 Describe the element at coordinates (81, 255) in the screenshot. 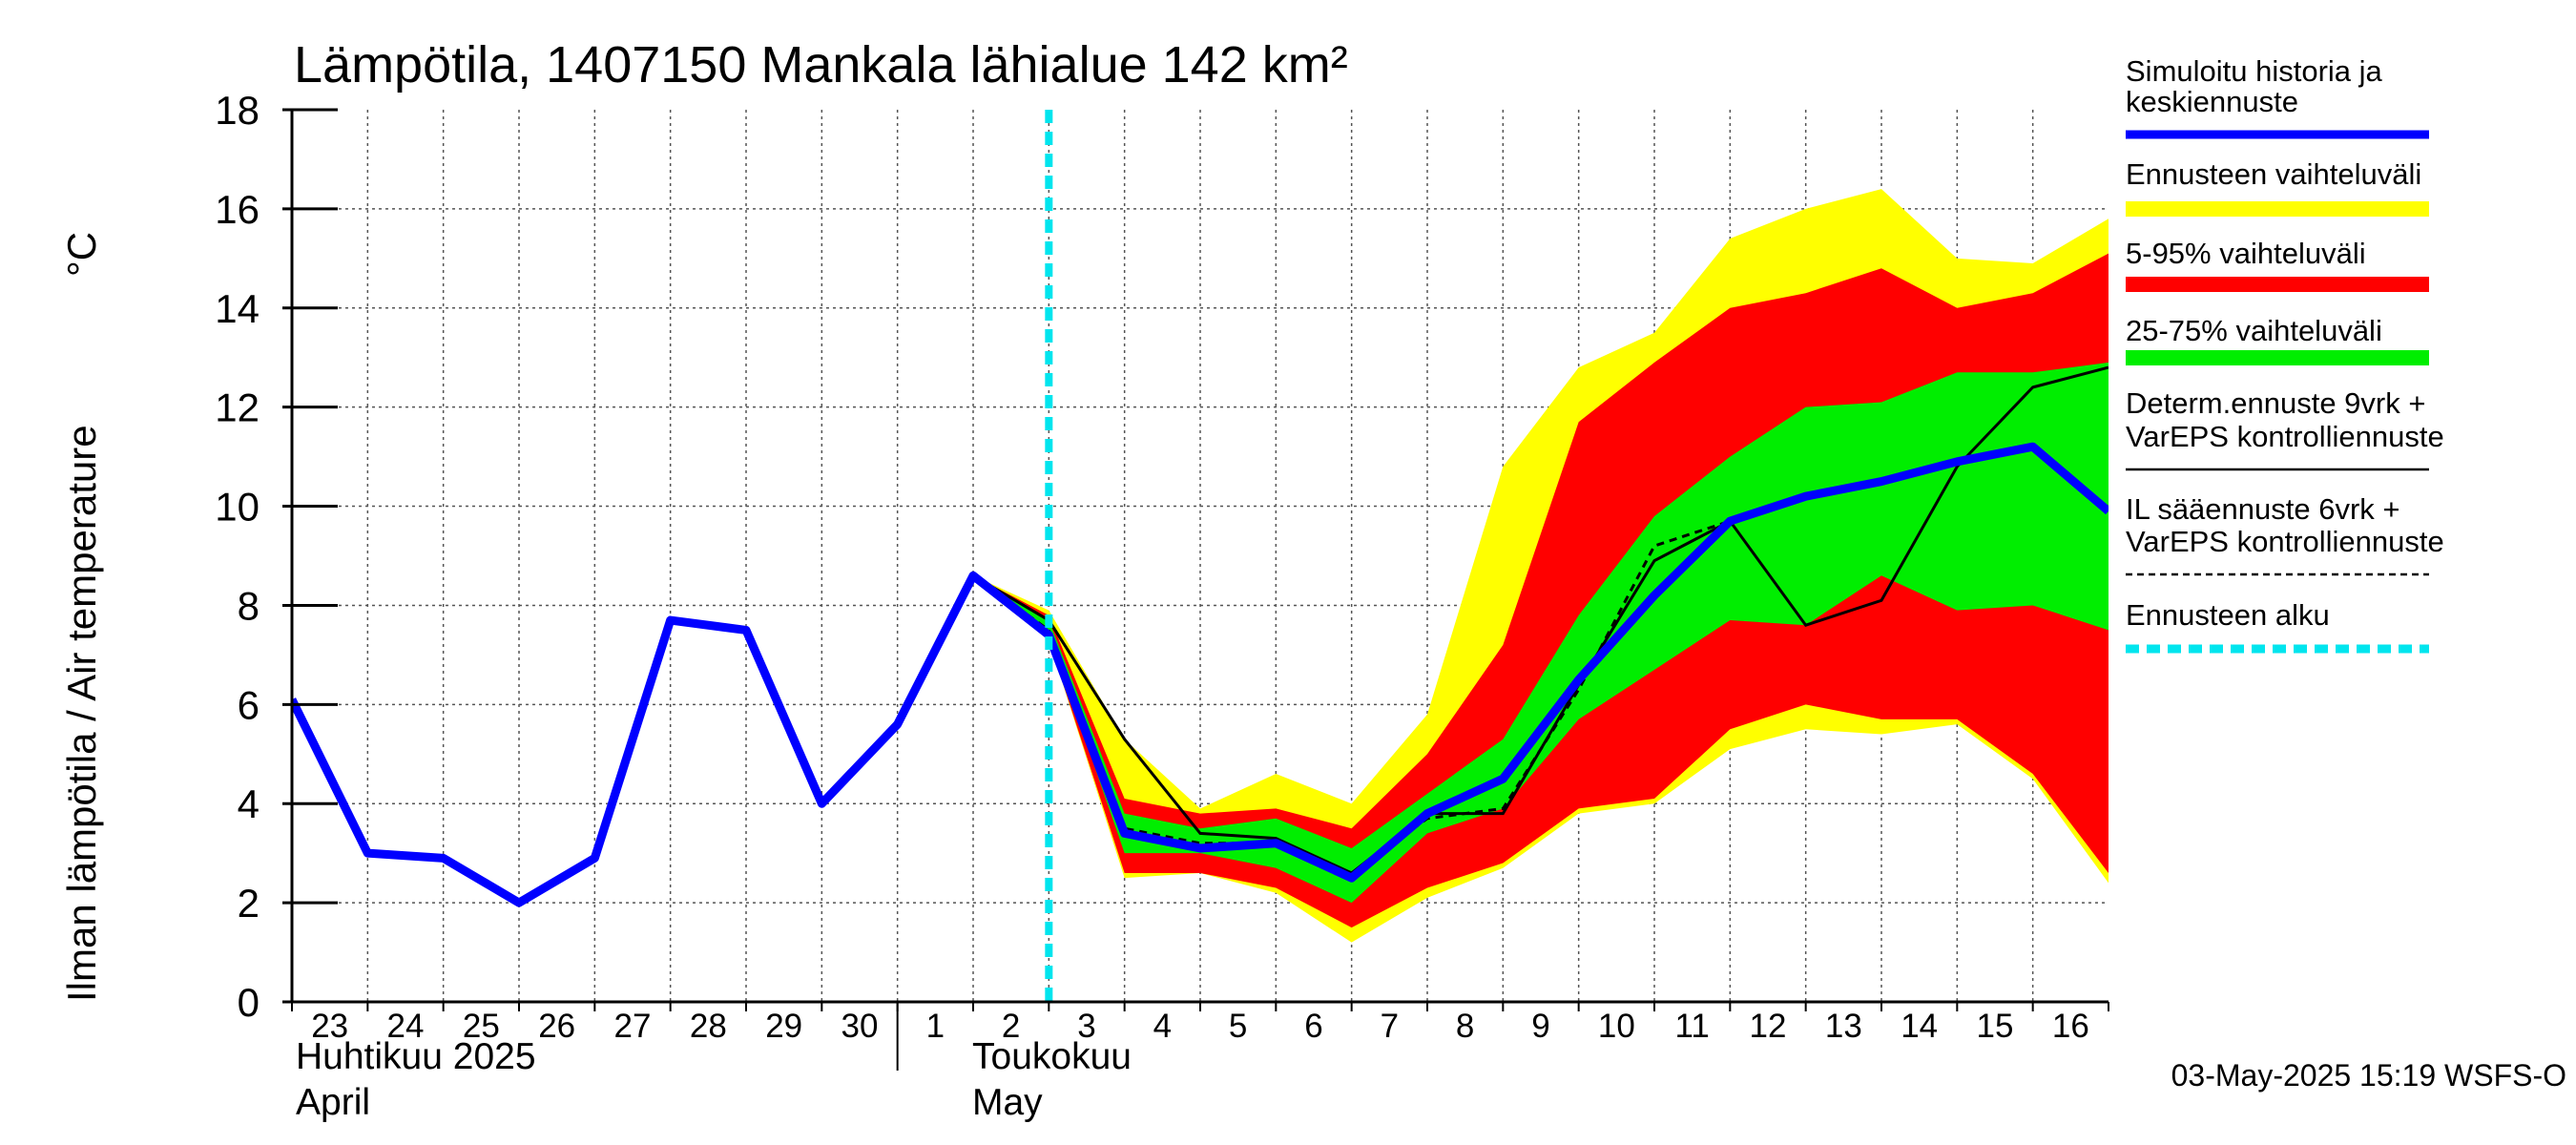

I see `y-axis-unit: °C` at that location.